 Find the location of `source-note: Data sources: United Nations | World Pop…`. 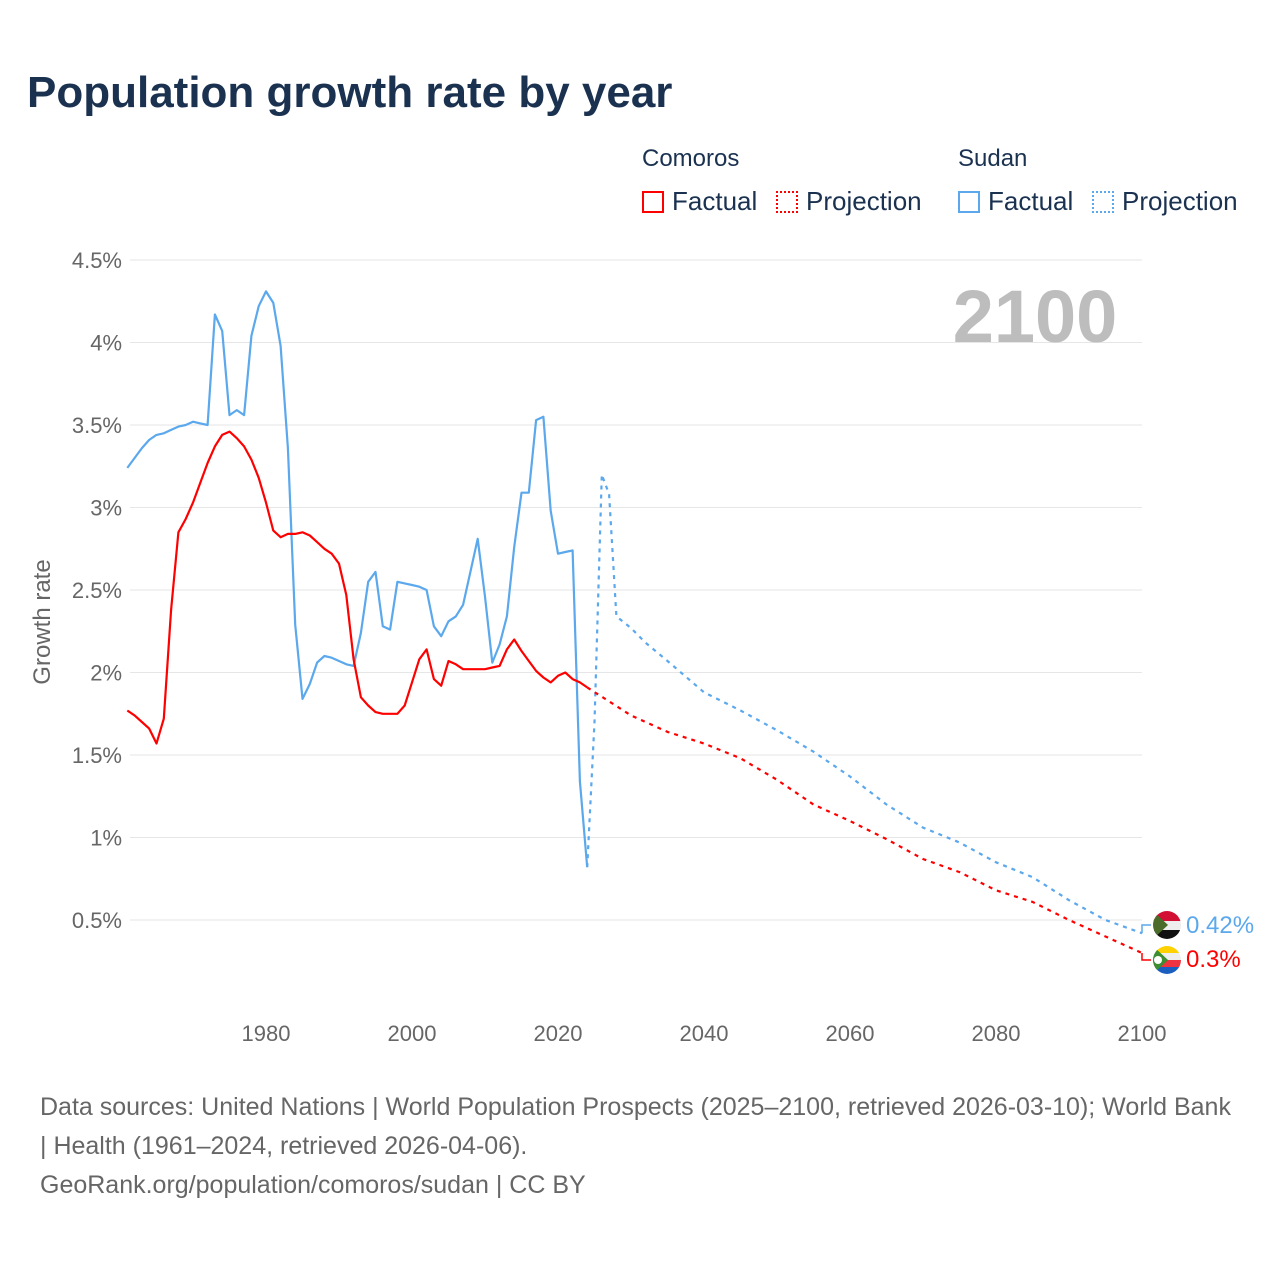

source-note: Data sources: United Nations | World Pop… is located at coordinates (640, 1146).